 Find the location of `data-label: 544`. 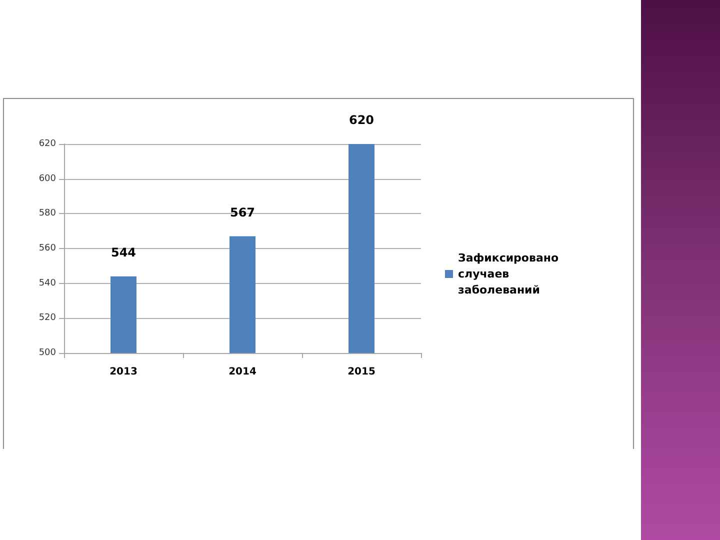

data-label: 544 is located at coordinates (123, 252).